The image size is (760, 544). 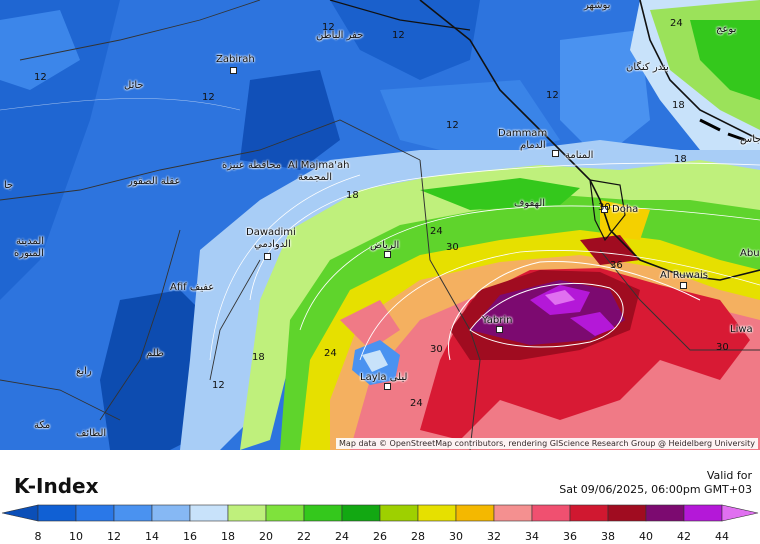 I want to click on place-hail: حائل, so click(x=134, y=85).